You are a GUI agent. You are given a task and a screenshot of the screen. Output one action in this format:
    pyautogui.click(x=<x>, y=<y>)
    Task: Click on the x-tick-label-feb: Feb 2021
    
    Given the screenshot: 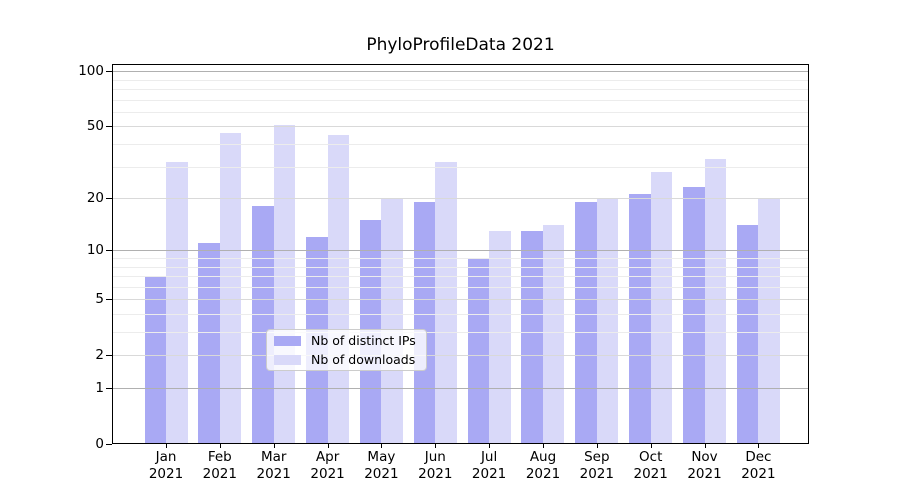 What is the action you would take?
    pyautogui.click(x=220, y=465)
    